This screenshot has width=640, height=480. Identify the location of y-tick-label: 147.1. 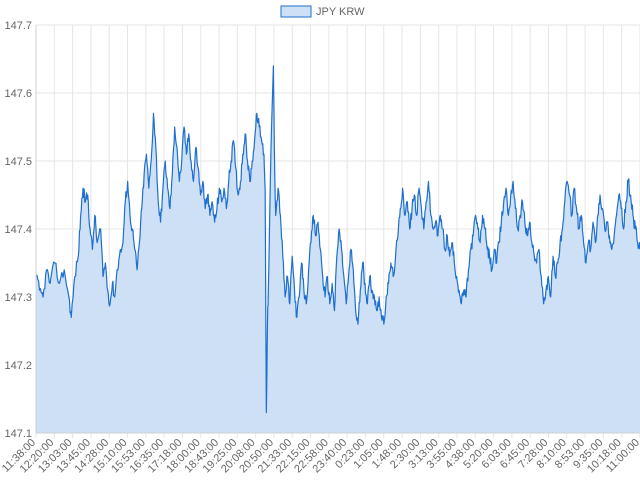
(18, 434).